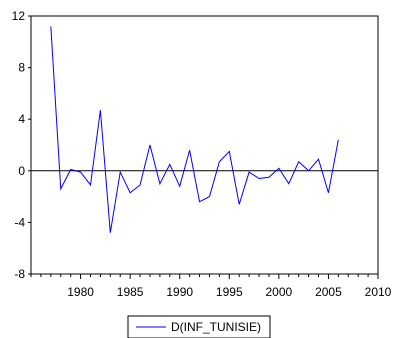  Describe the element at coordinates (19, 222) in the screenshot. I see `y-tick-label: -4` at that location.